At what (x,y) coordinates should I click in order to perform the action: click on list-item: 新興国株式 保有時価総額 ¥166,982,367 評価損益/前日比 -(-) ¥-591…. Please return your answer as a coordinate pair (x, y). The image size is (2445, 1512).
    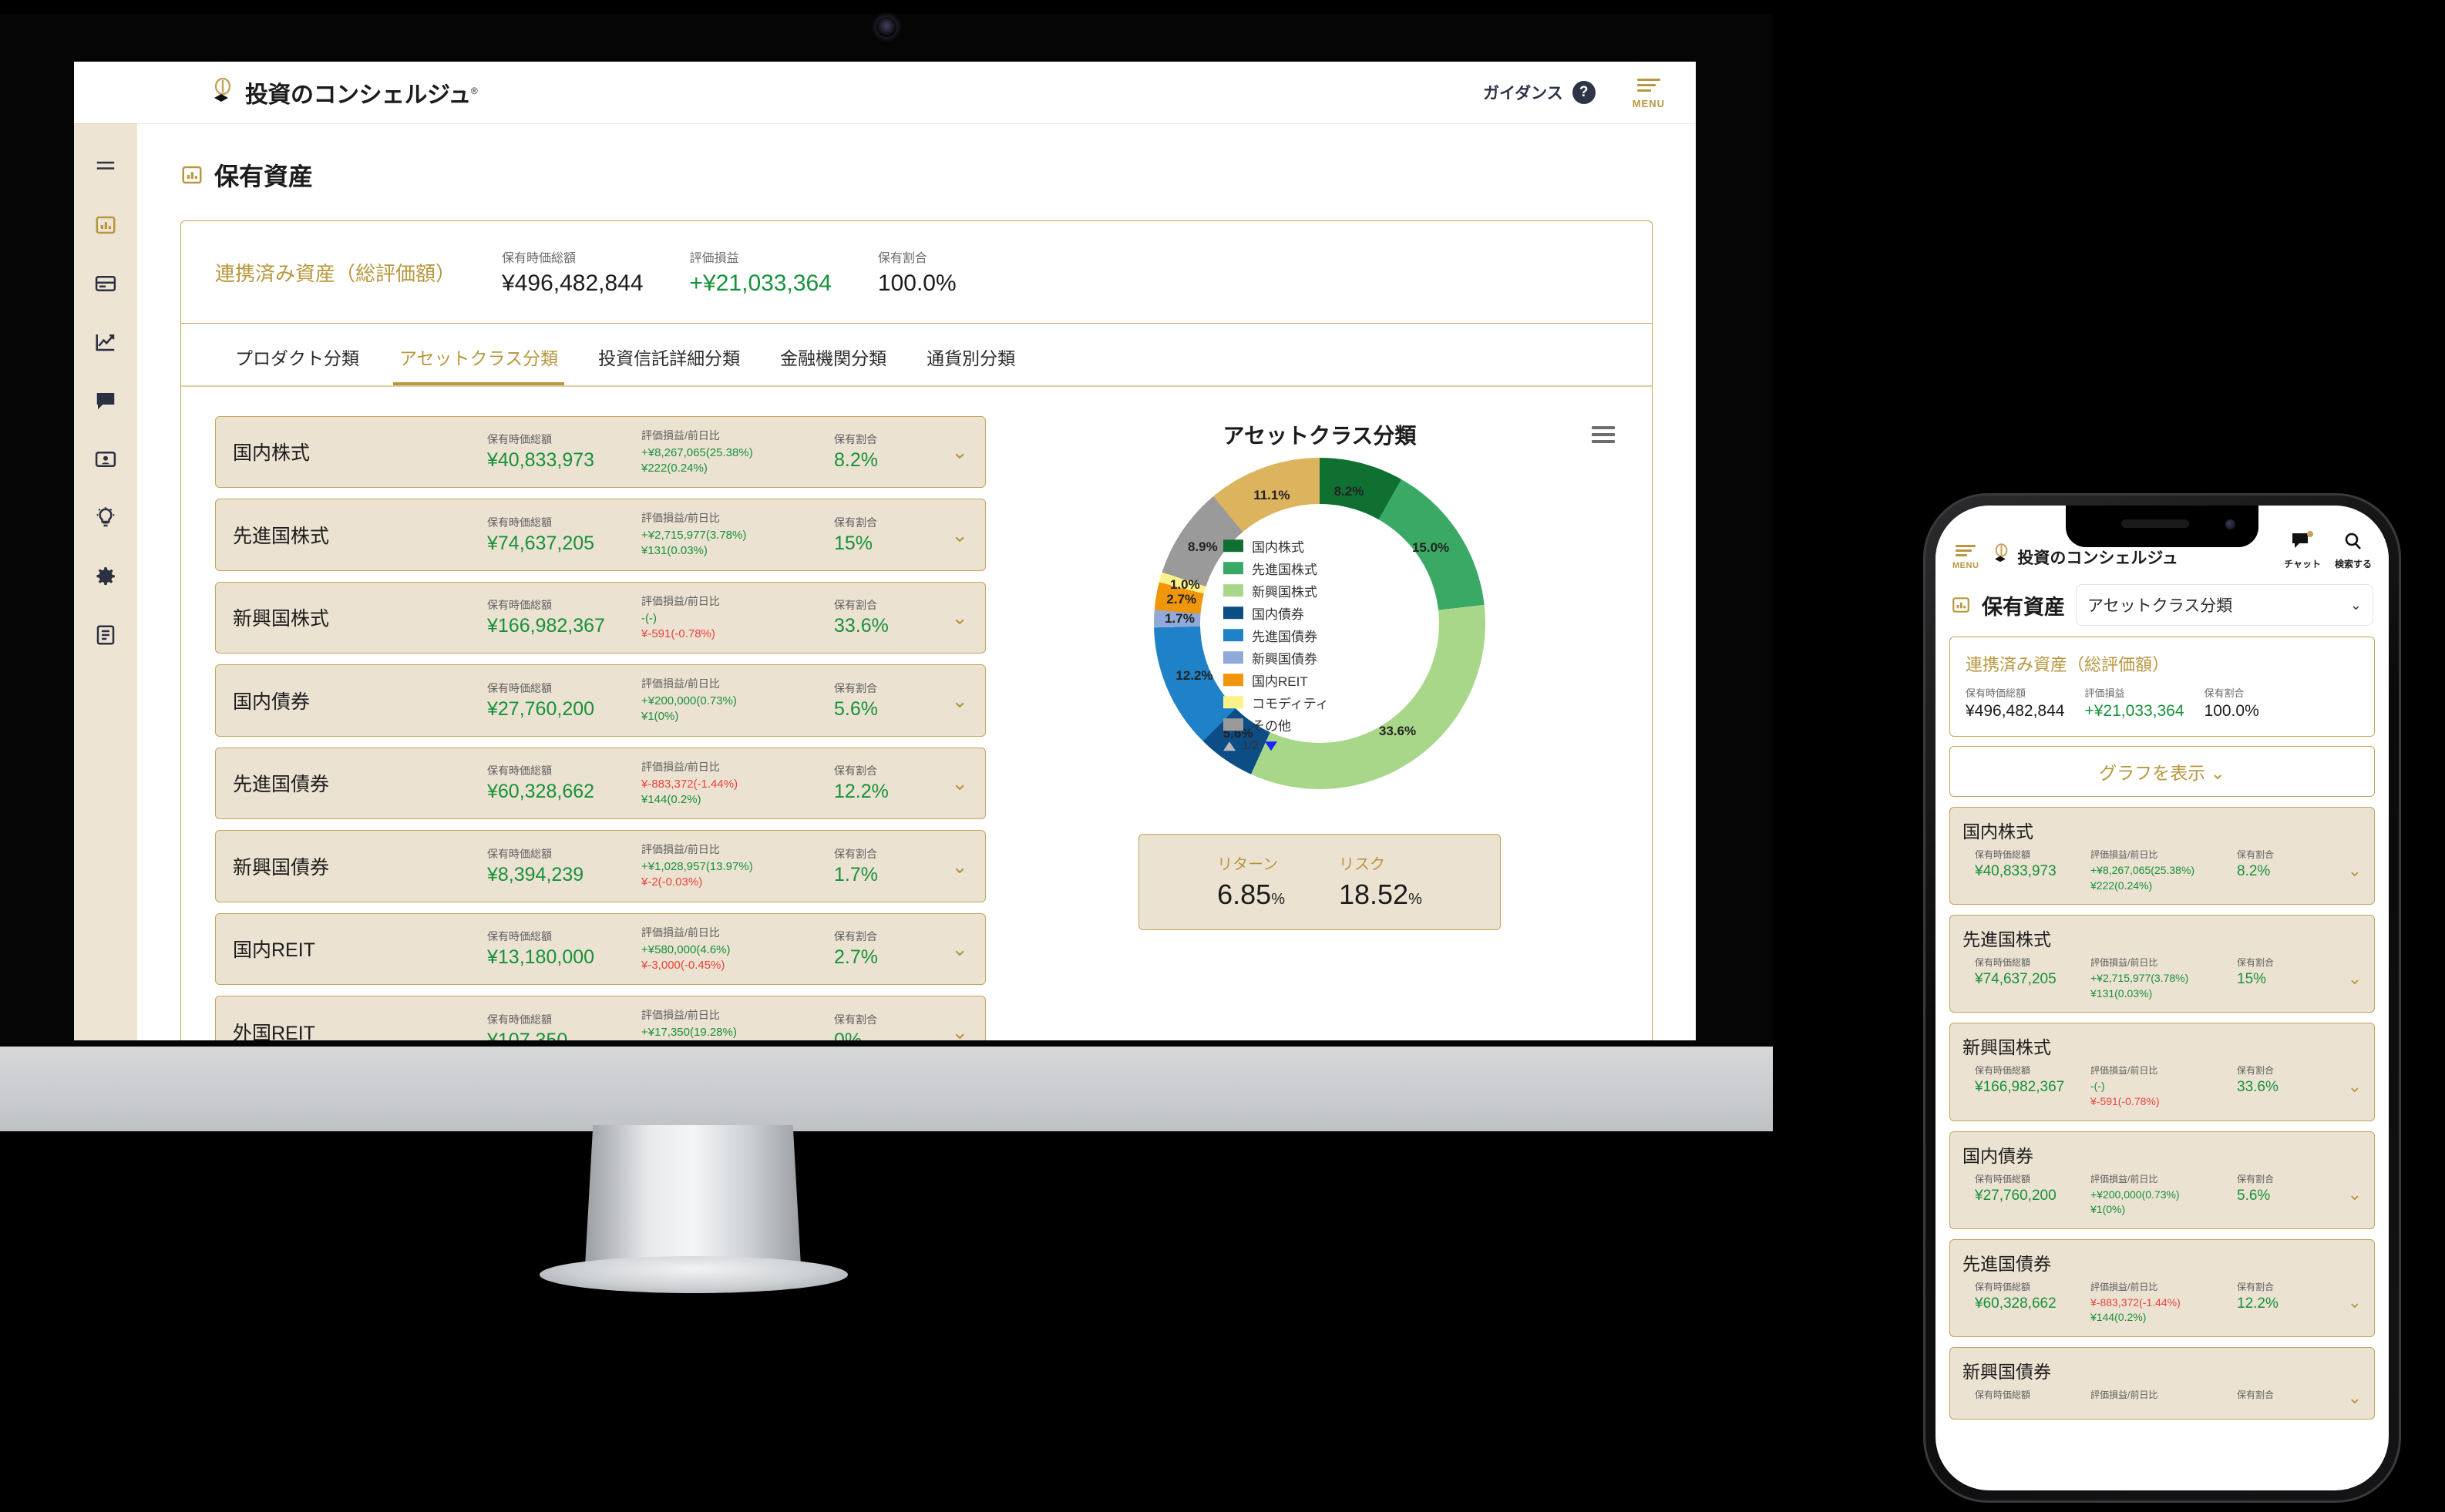
    Looking at the image, I should click on (2162, 1072).